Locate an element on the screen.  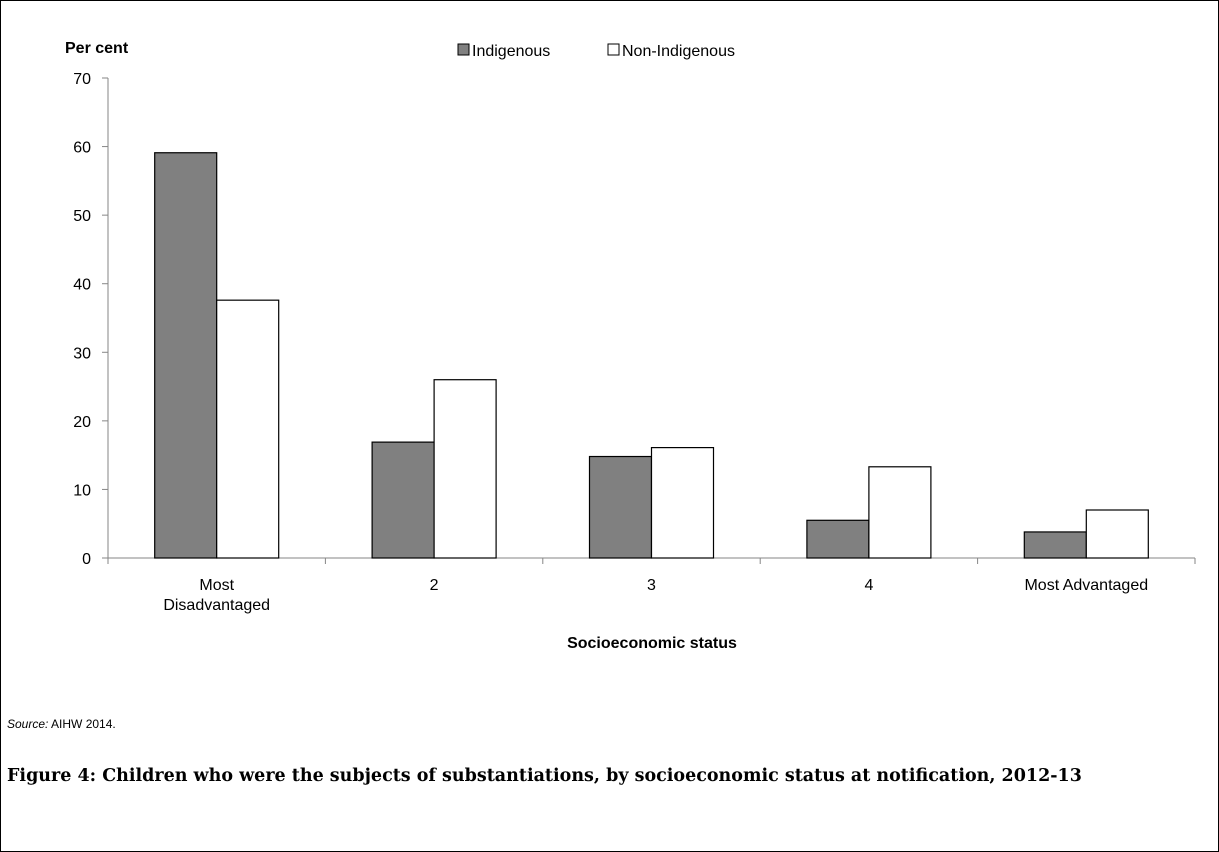
y-tick-label: 50 is located at coordinates (82, 216).